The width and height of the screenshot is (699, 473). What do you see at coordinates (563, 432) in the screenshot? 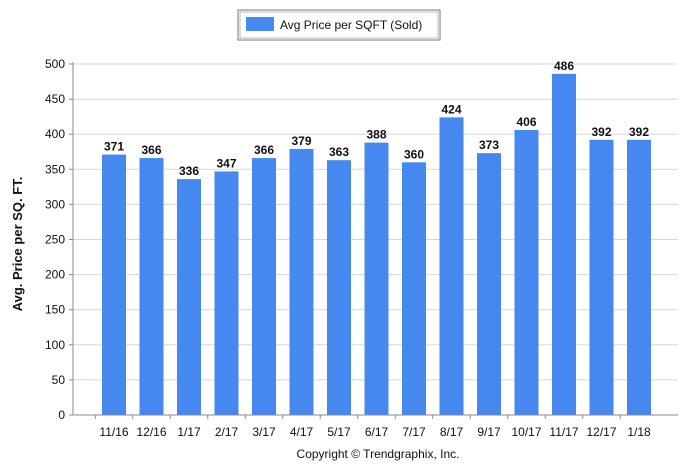
I see `x-tick-label: 11/17` at bounding box center [563, 432].